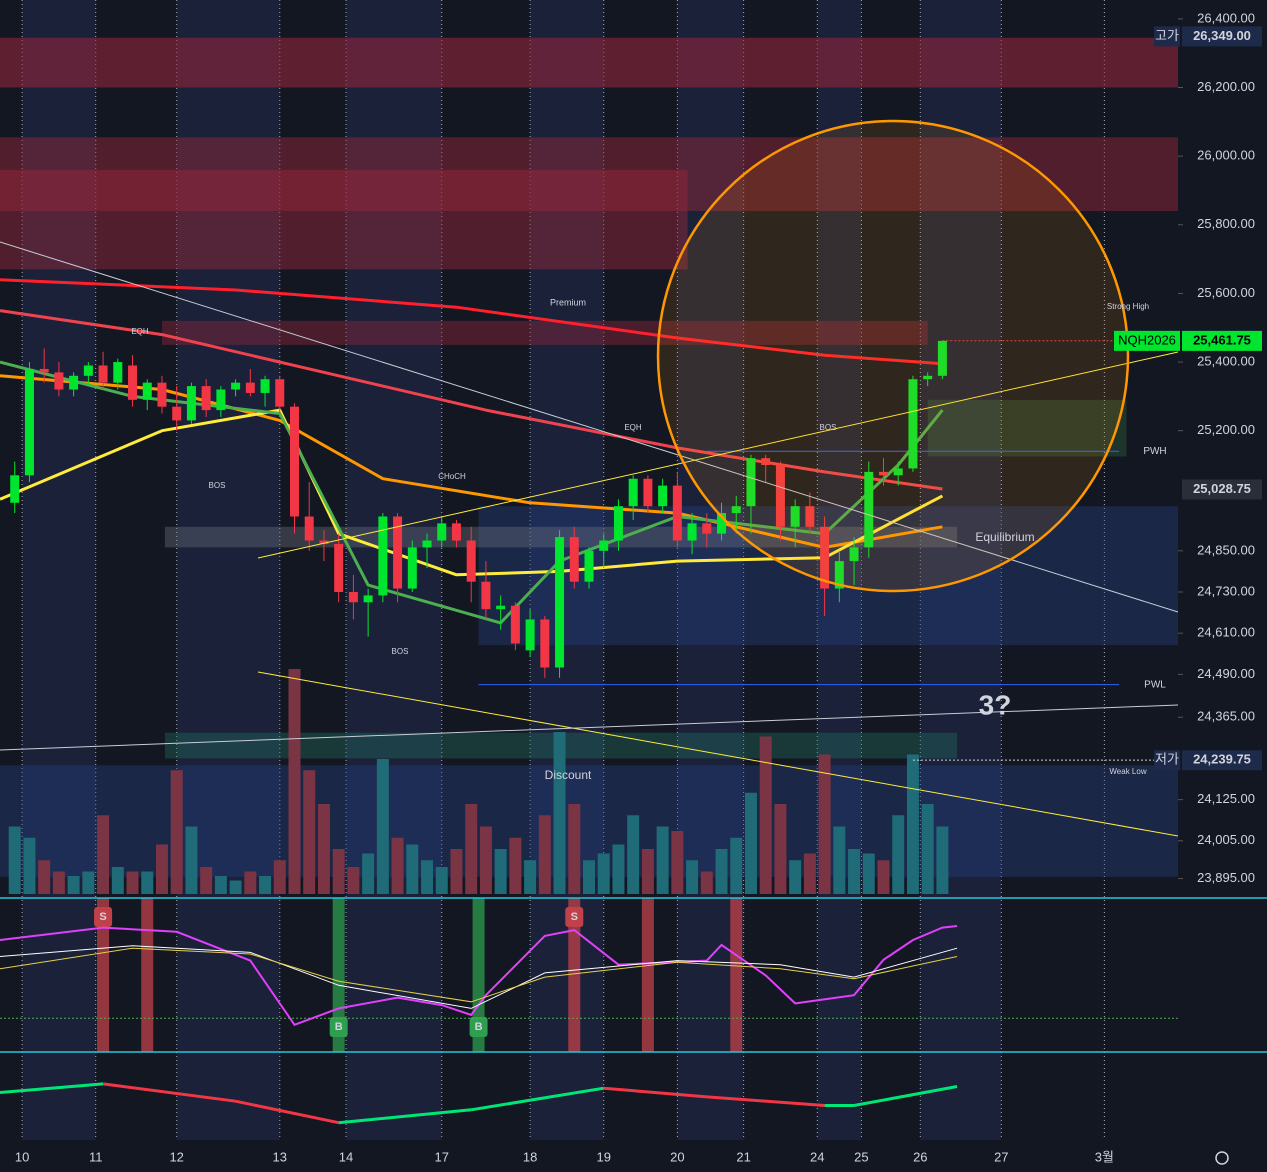 This screenshot has height=1172, width=1267. What do you see at coordinates (995, 704) in the screenshot?
I see `annotation-note: 3?` at bounding box center [995, 704].